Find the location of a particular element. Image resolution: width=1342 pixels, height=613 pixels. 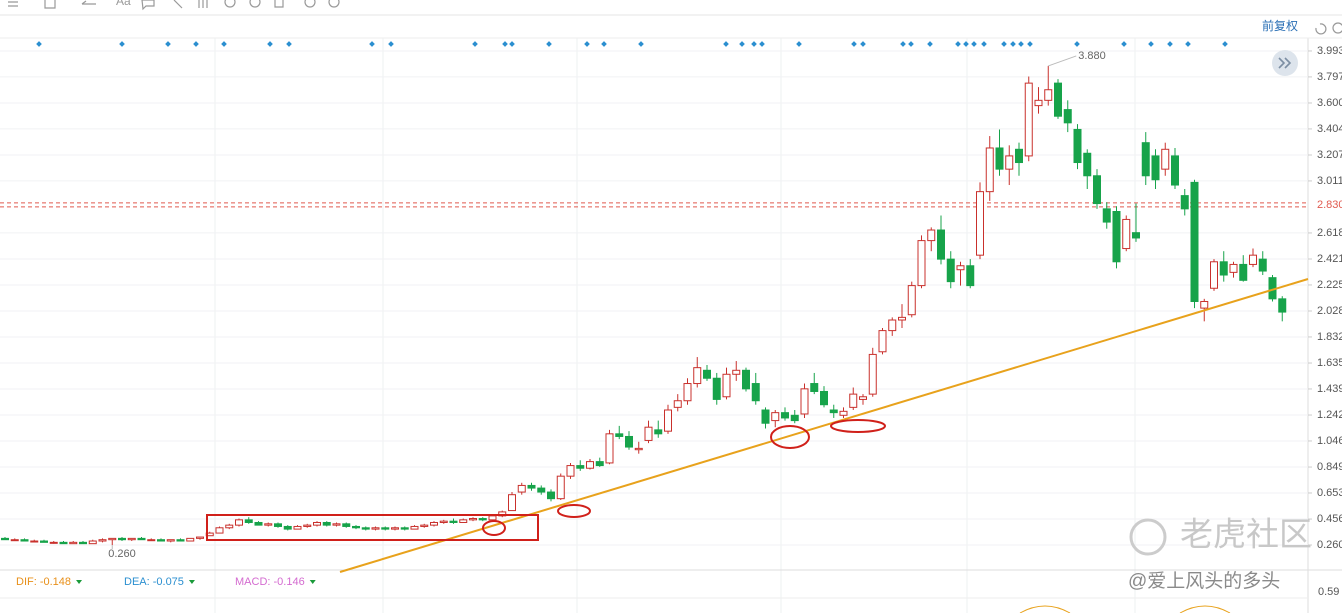

ref-label-bg is located at coordinates (1326, 204).